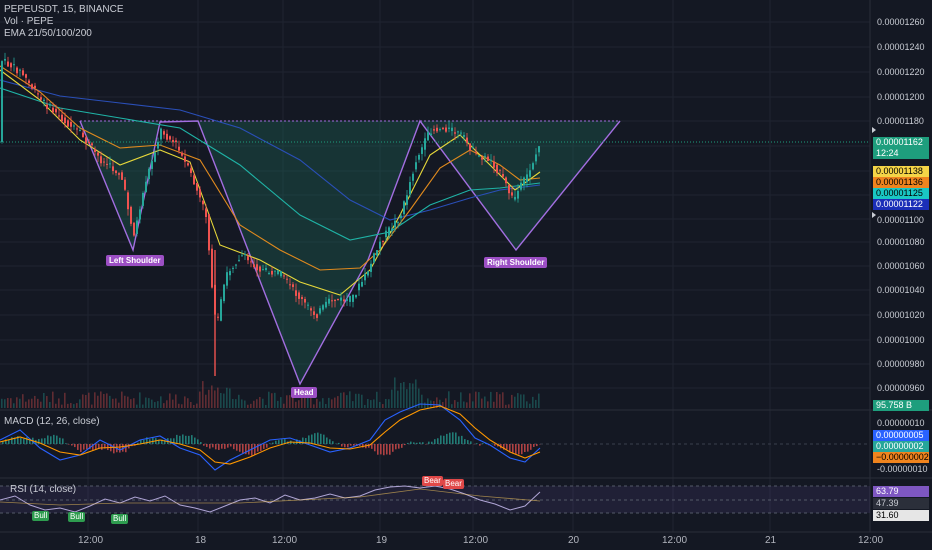  What do you see at coordinates (874, 215) in the screenshot?
I see `triangle-marker-icon` at bounding box center [874, 215].